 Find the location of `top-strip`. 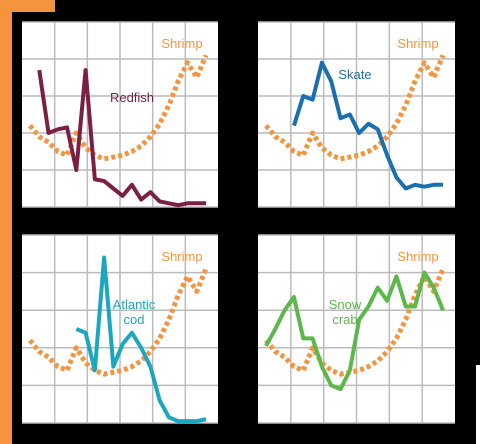

top-strip is located at coordinates (27, 6).